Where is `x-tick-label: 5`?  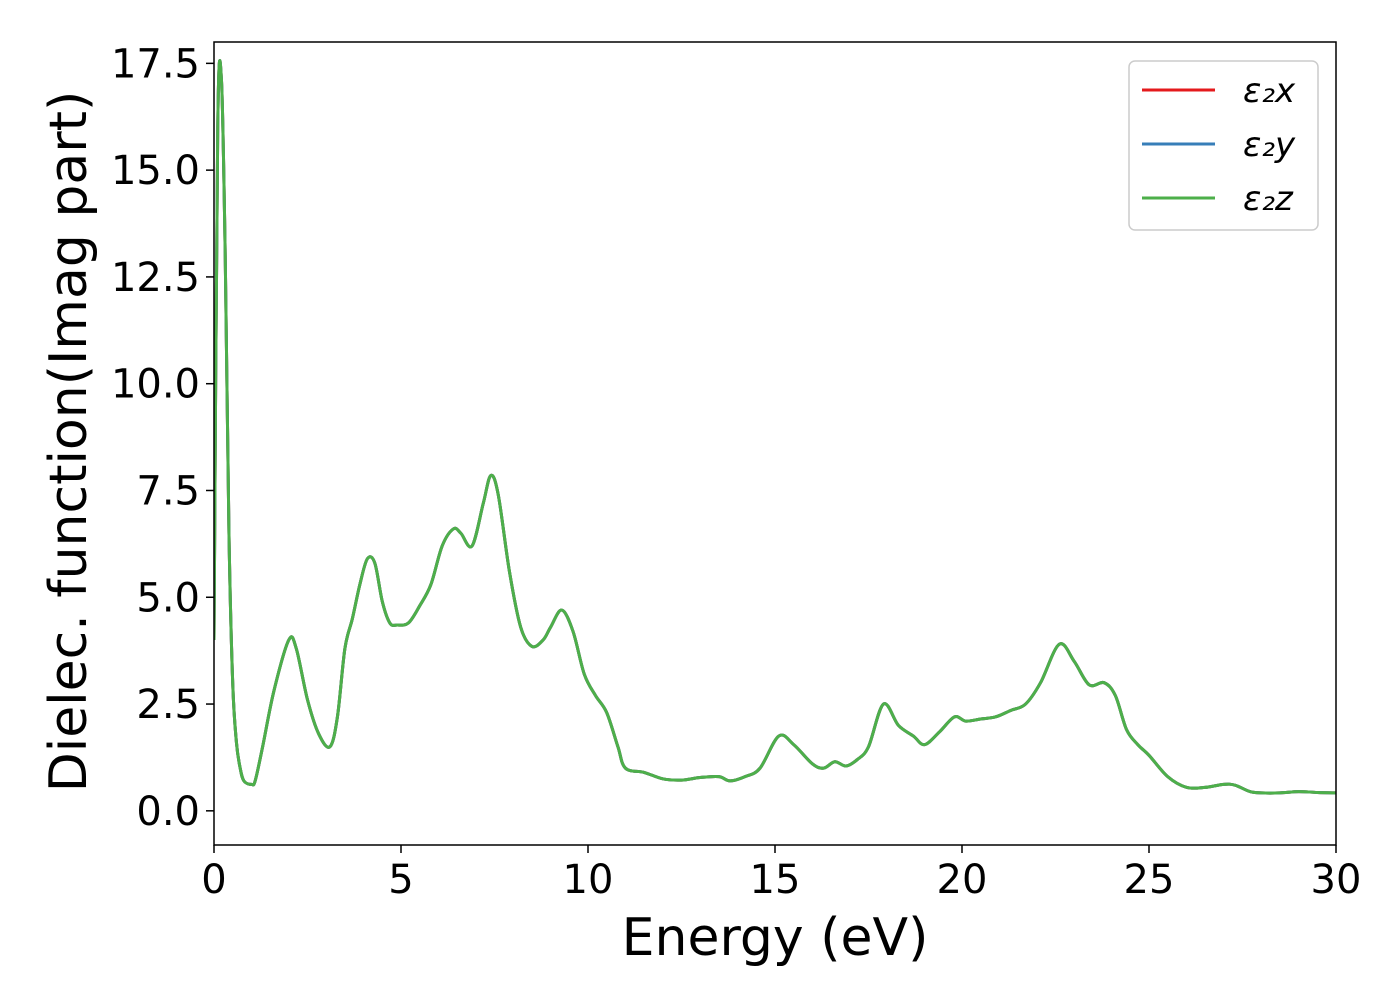
x-tick-label: 5 is located at coordinates (400, 880).